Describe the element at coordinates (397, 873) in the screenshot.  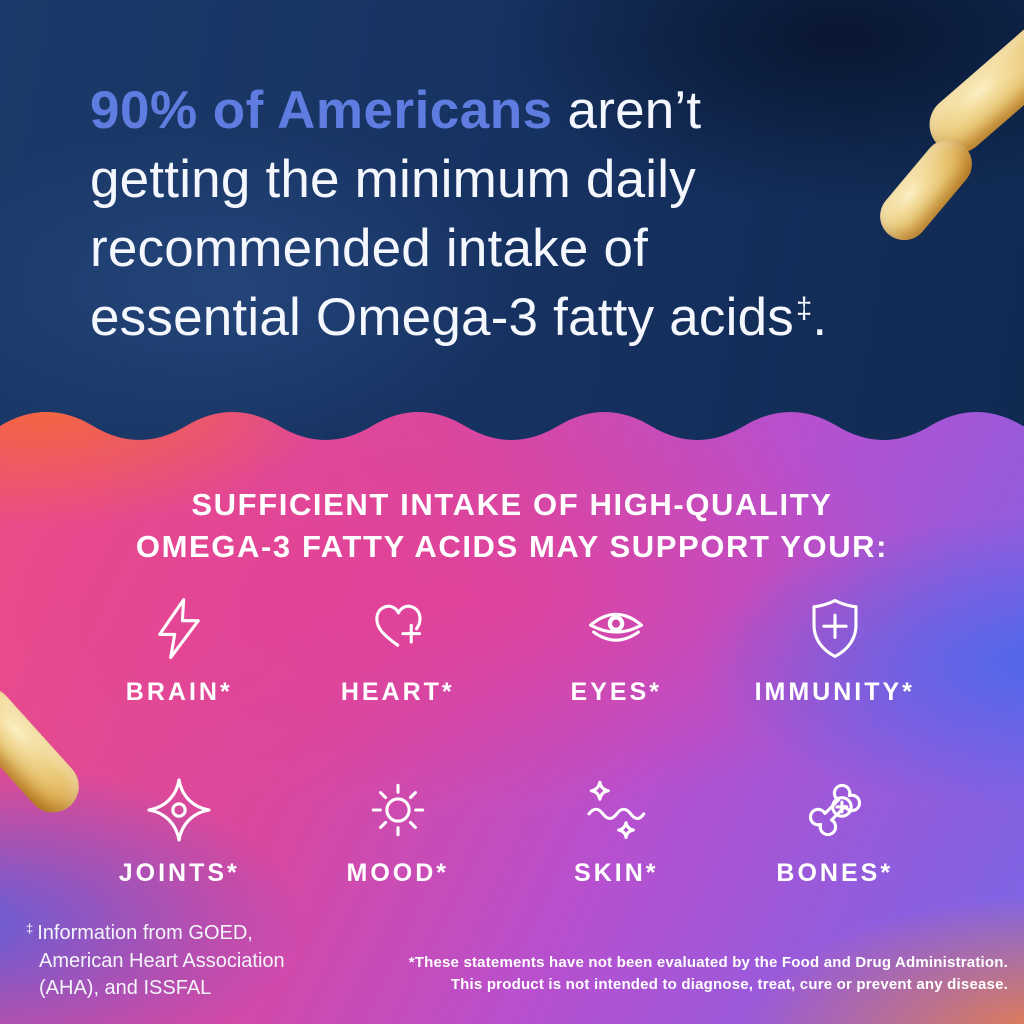
I see `benefit-label: MOOD*` at that location.